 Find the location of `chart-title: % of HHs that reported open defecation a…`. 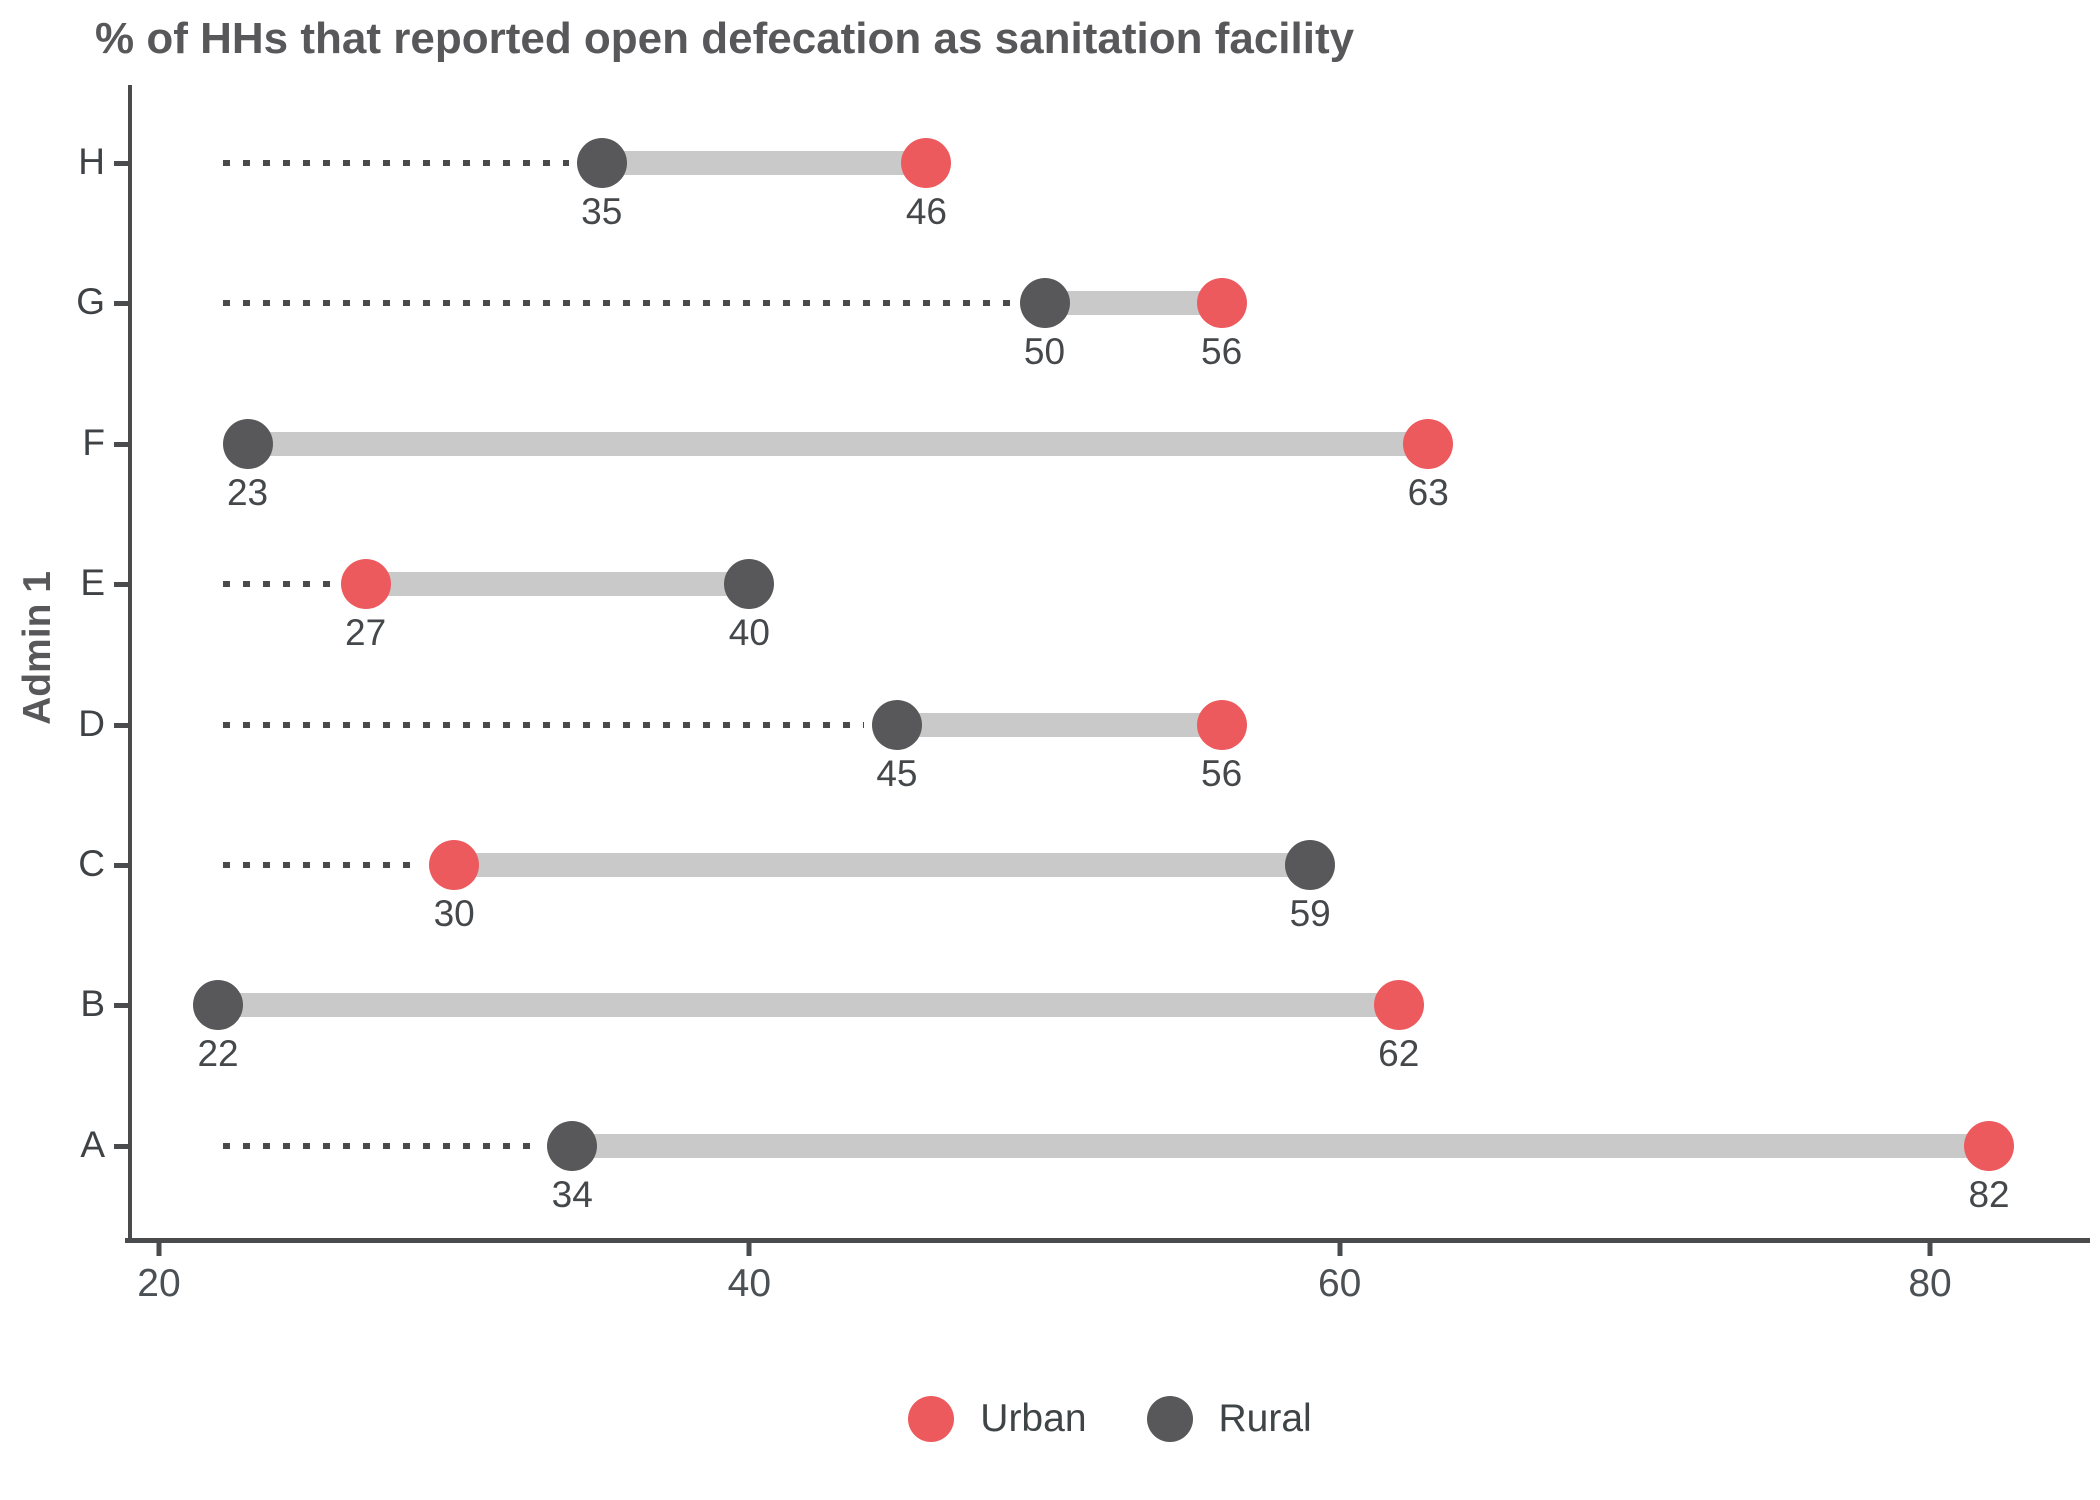

chart-title: % of HHs that reported open defecation a… is located at coordinates (725, 38).